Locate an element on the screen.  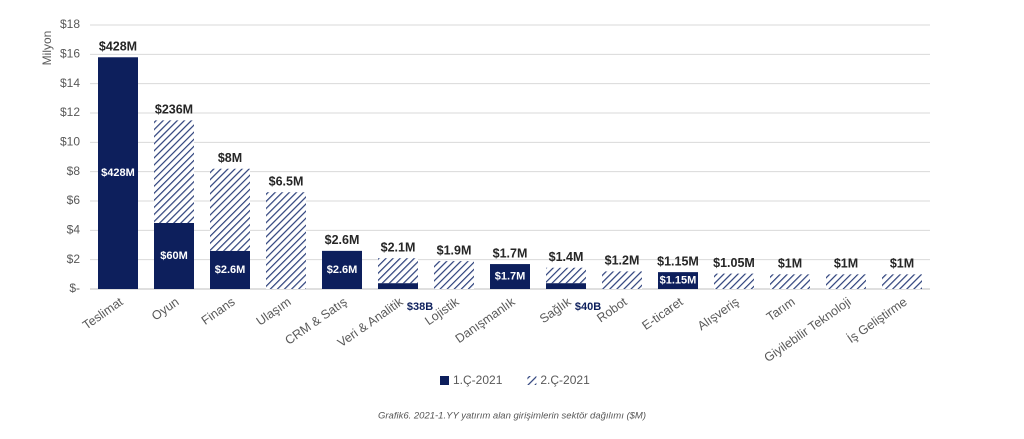
total-label: $2.1M is located at coordinates (398, 247).